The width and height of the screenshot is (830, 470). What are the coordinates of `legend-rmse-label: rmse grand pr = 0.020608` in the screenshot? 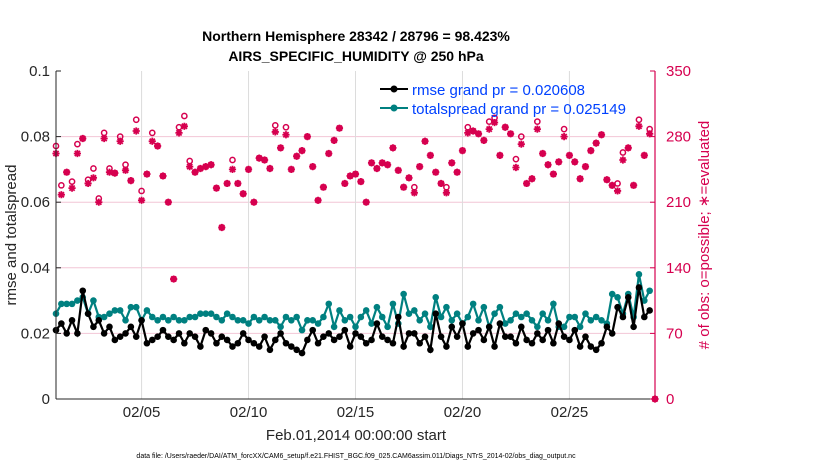 It's located at (498, 90).